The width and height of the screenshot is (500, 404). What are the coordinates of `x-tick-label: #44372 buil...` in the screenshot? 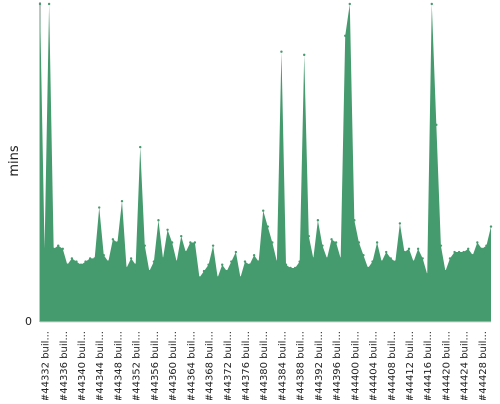 It's located at (228, 365).